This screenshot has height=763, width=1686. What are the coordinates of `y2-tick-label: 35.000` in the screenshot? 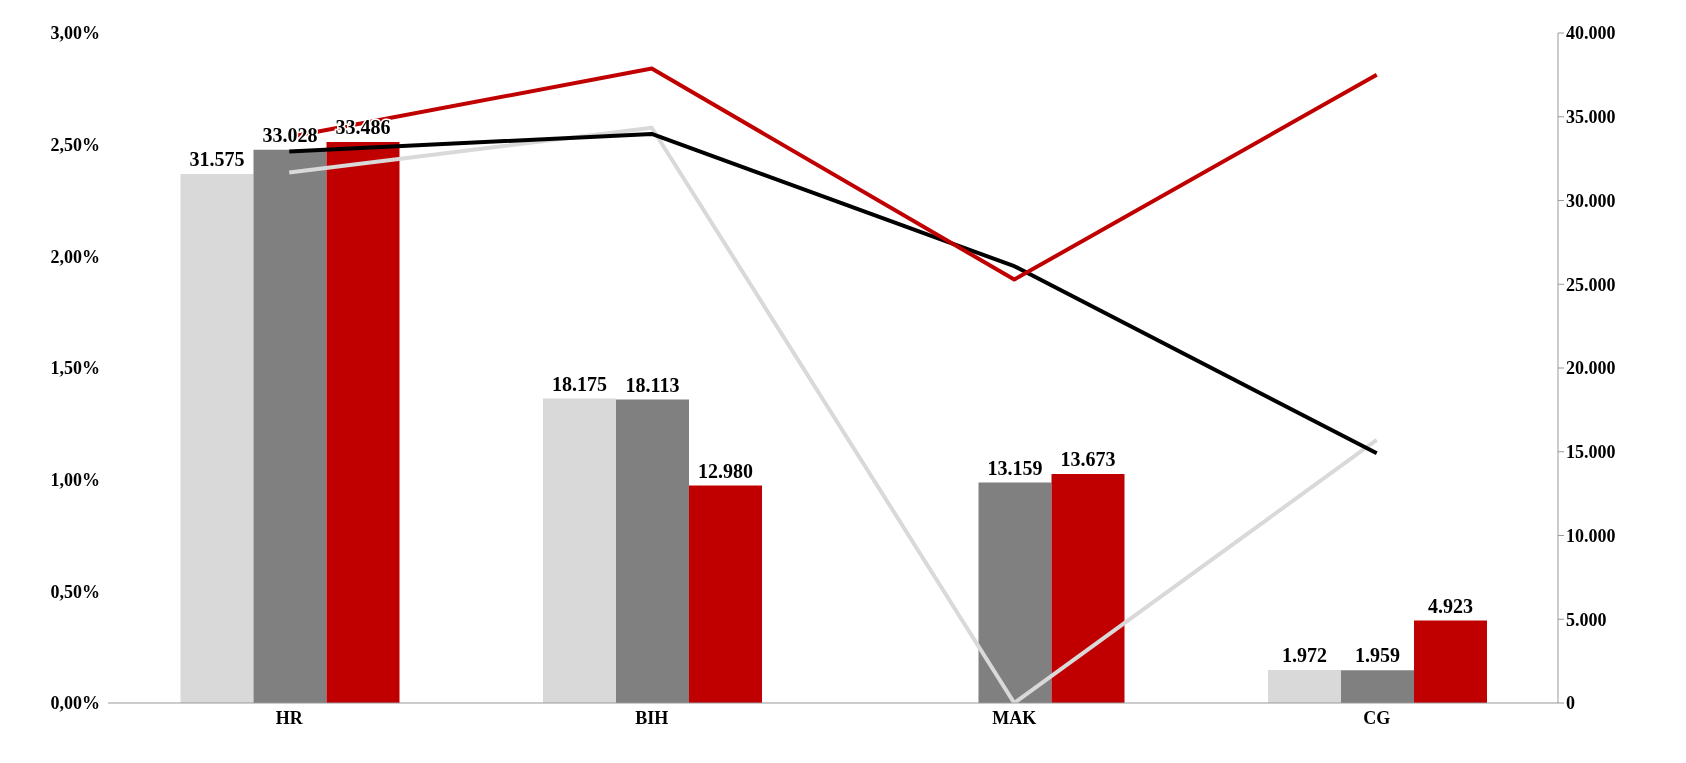 It's located at (1591, 117).